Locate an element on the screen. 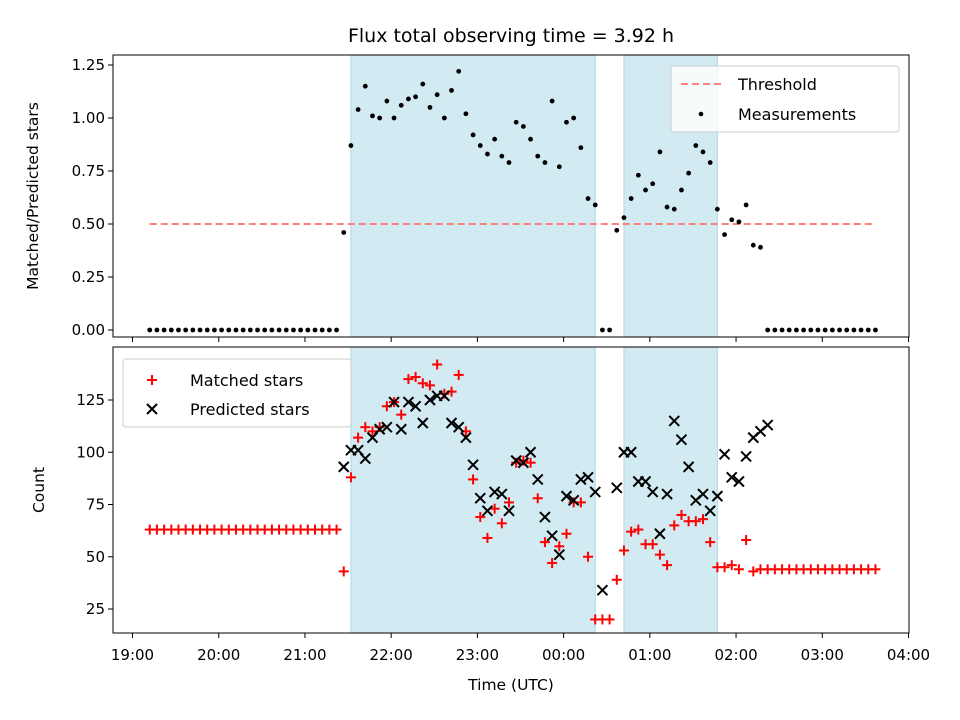 The height and width of the screenshot is (720, 960). top-legend-box is located at coordinates (785, 99).